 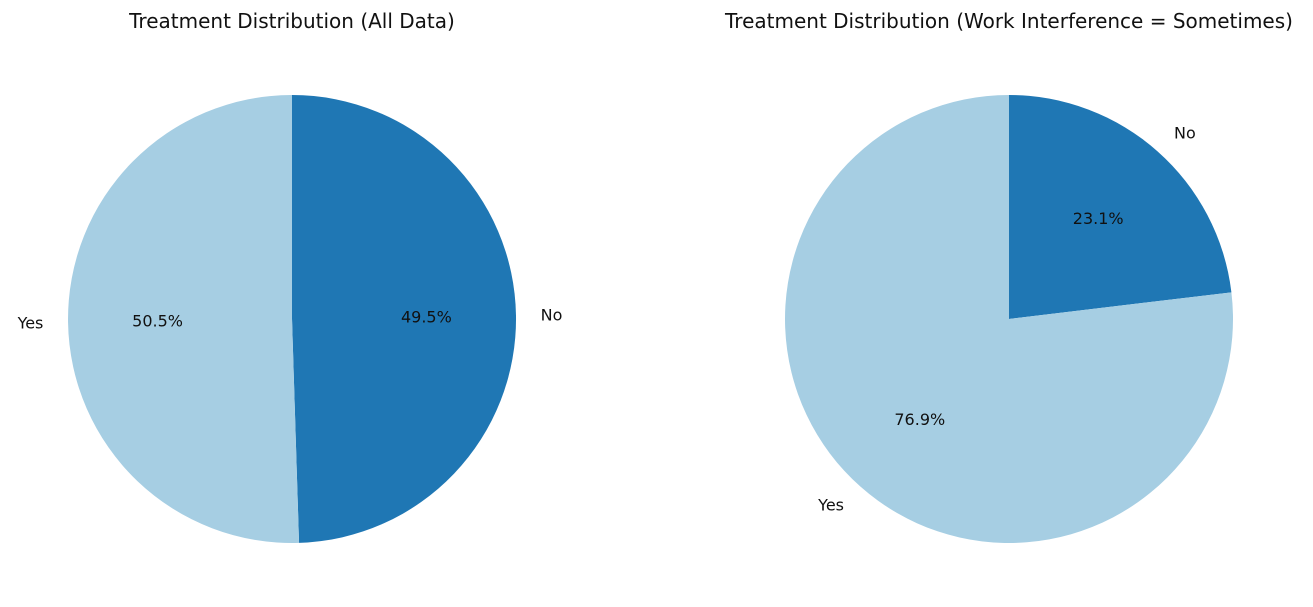 What do you see at coordinates (919, 419) in the screenshot?
I see `pct-label-yes: 76.9%` at bounding box center [919, 419].